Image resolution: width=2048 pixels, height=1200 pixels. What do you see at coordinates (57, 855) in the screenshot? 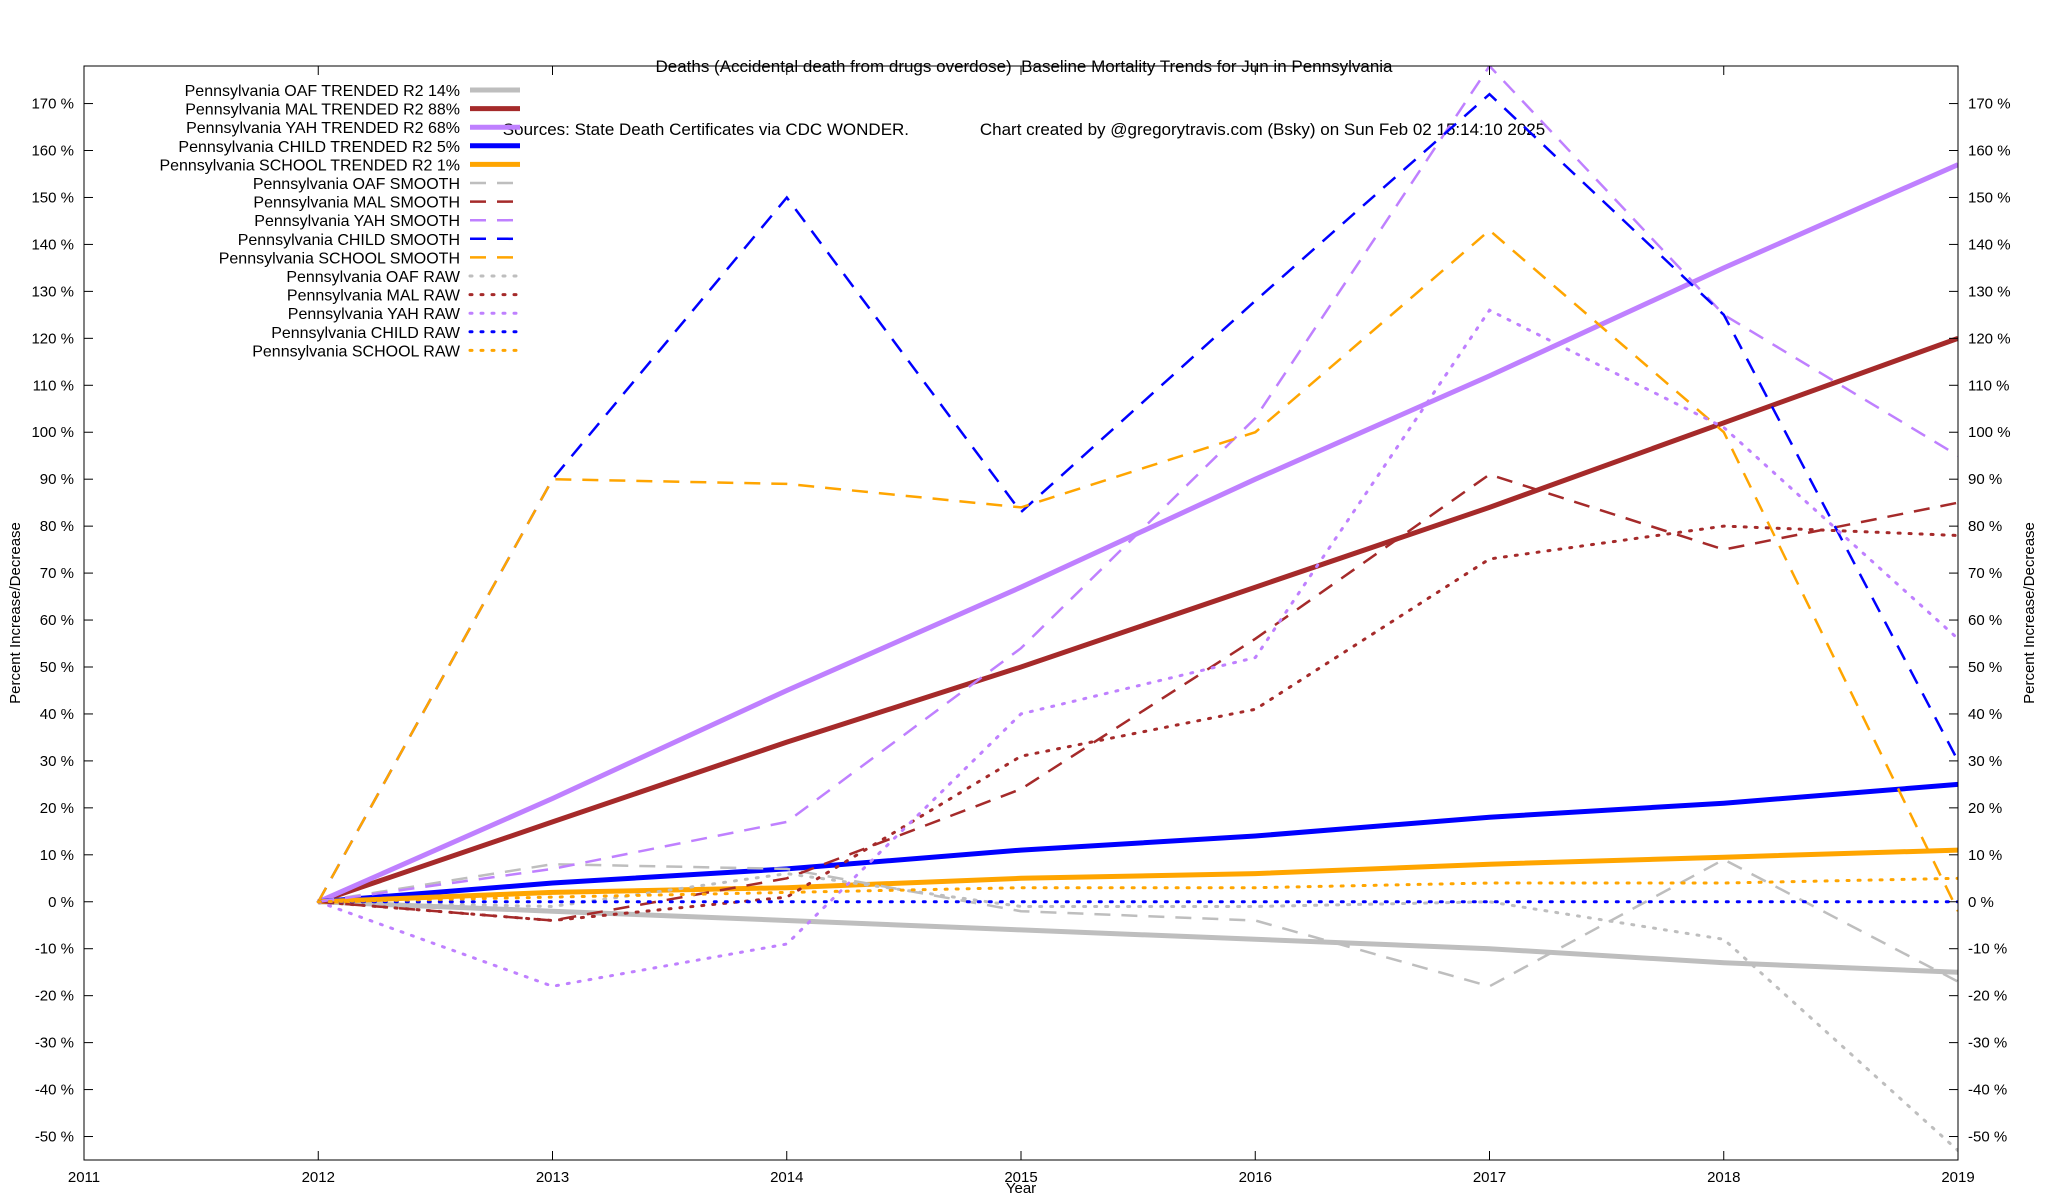
I see `y-tick-label: 10 %` at bounding box center [57, 855].